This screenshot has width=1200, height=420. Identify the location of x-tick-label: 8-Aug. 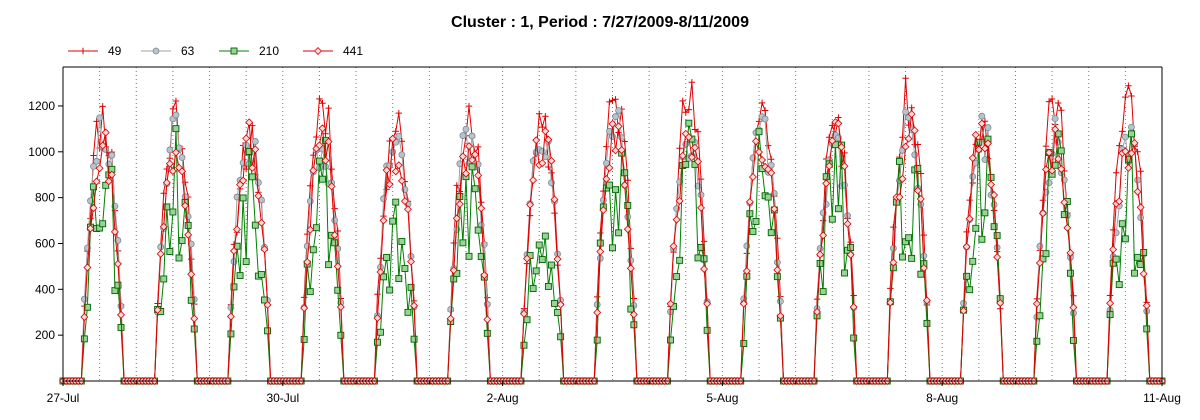
(942, 398).